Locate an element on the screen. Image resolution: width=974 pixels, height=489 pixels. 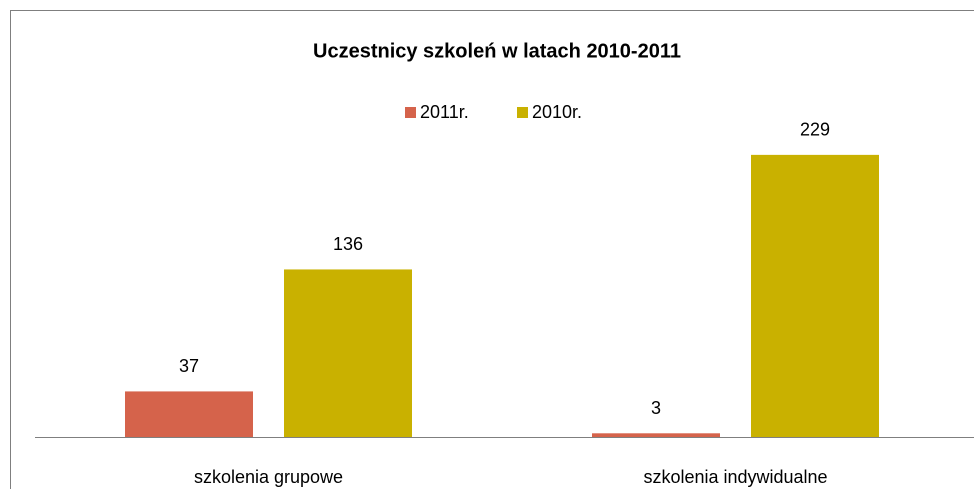
data-label: 37 is located at coordinates (189, 366).